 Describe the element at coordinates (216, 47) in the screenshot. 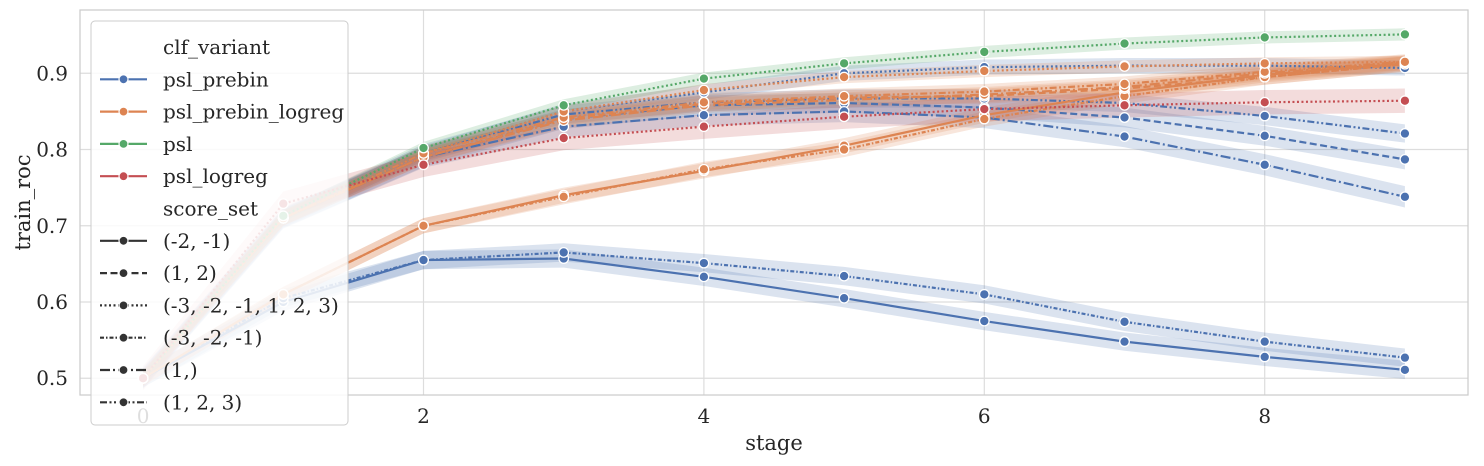

I see `legend-hue-title: clf_variant` at that location.